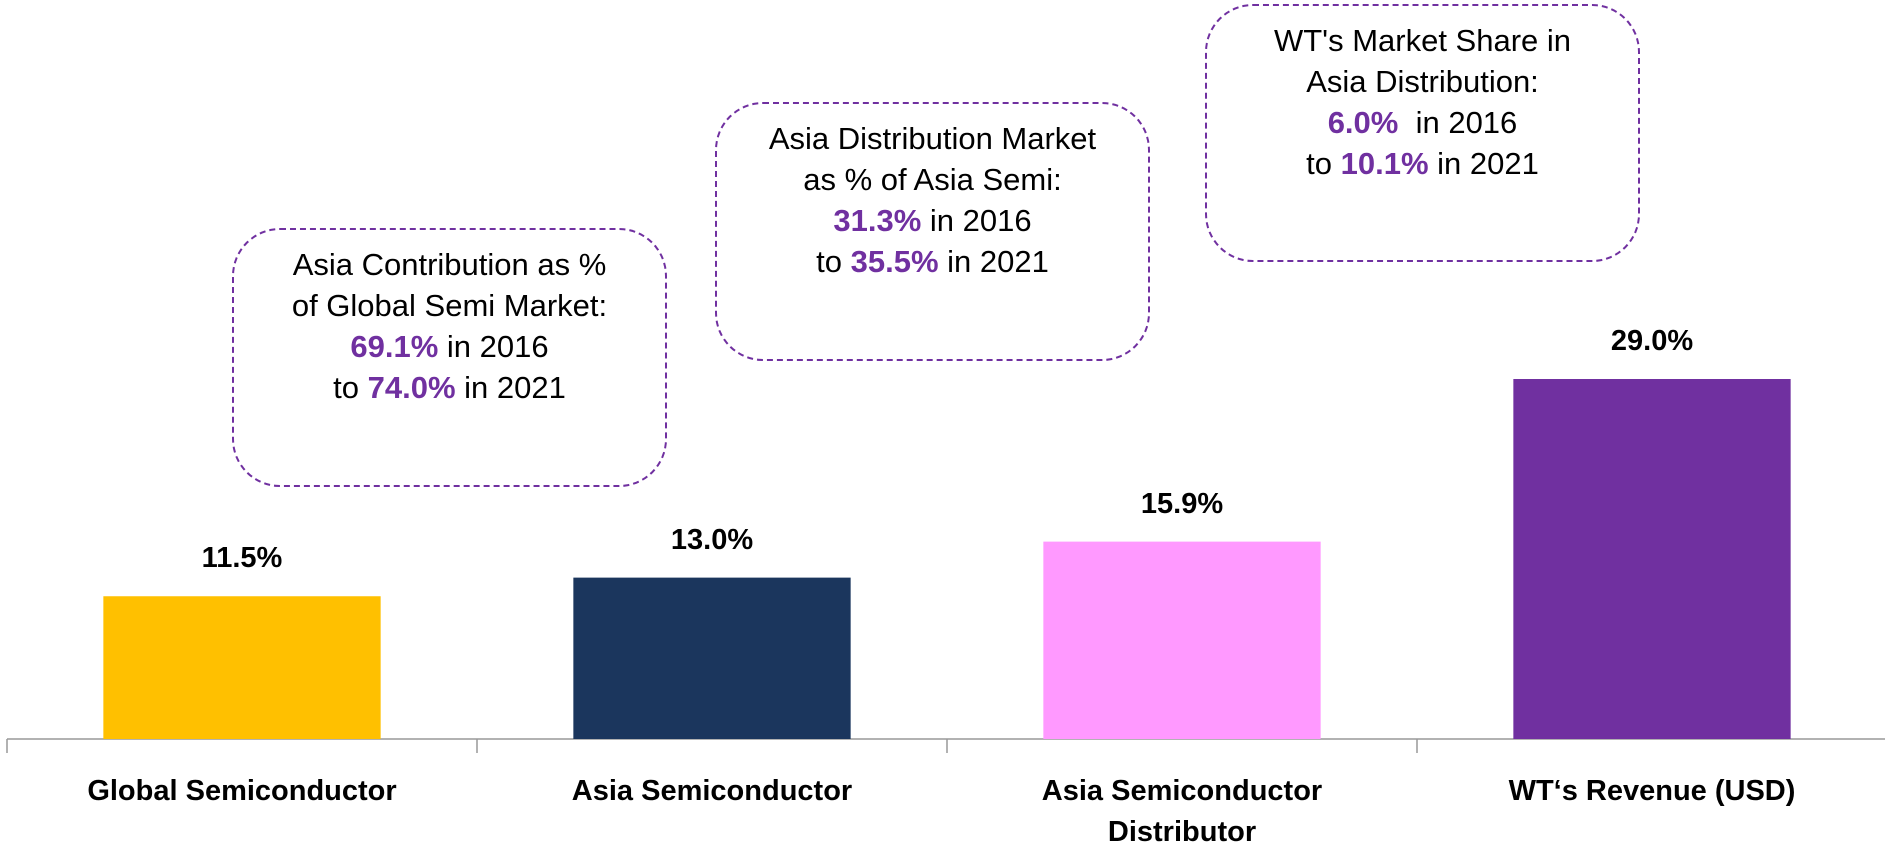 The image size is (1885, 851). I want to click on annotation-line: 6.0% in 2016, so click(1422, 122).